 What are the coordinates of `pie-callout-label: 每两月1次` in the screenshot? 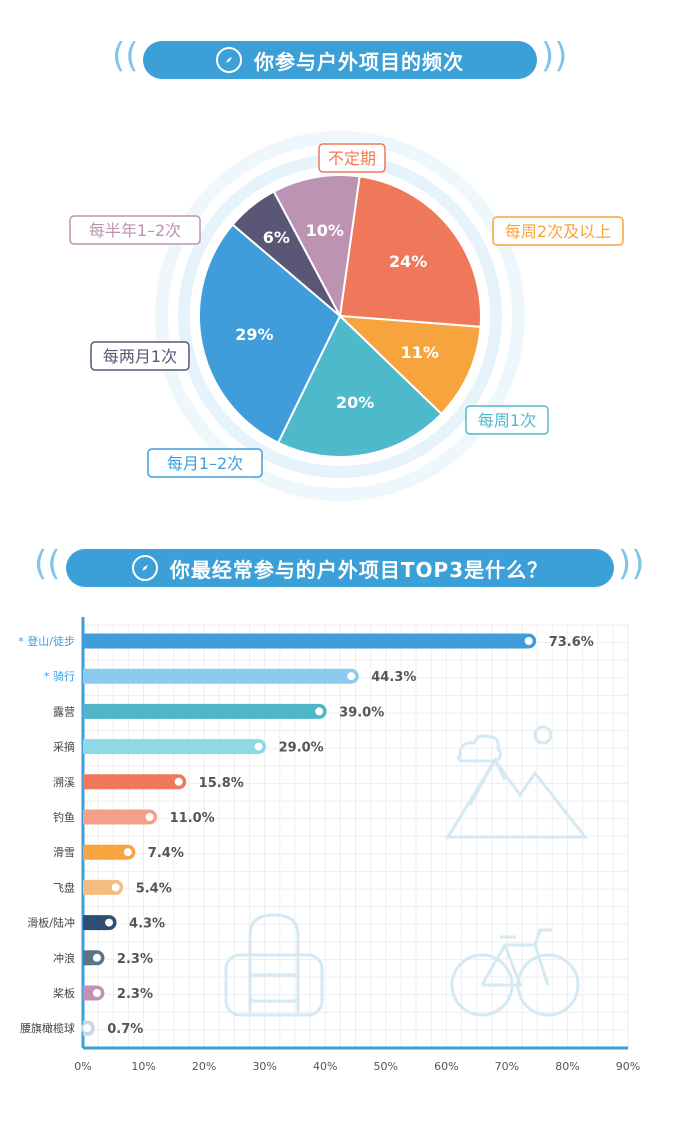 It's located at (140, 356).